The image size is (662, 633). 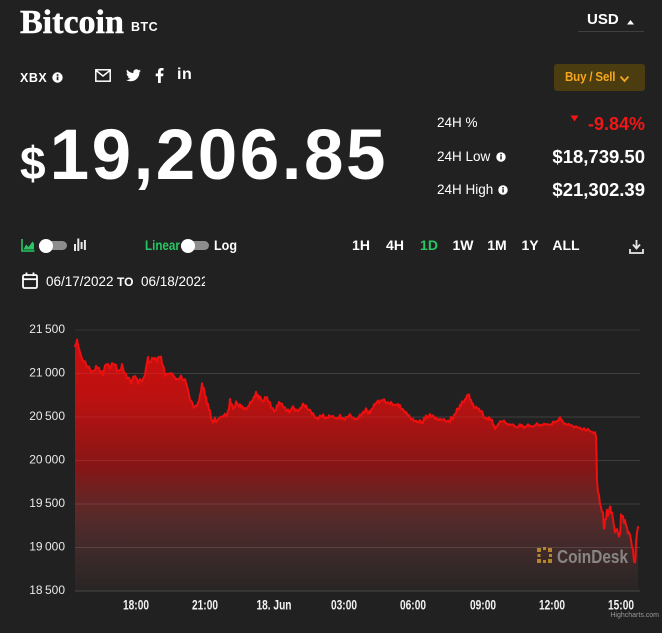 What do you see at coordinates (47, 503) in the screenshot?
I see `svg-text: 19 500` at bounding box center [47, 503].